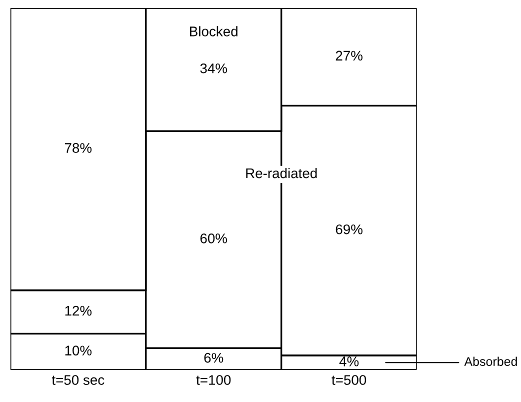 The height and width of the screenshot is (402, 521). I want to click on x-tick-label: t=50 sec, so click(78, 380).